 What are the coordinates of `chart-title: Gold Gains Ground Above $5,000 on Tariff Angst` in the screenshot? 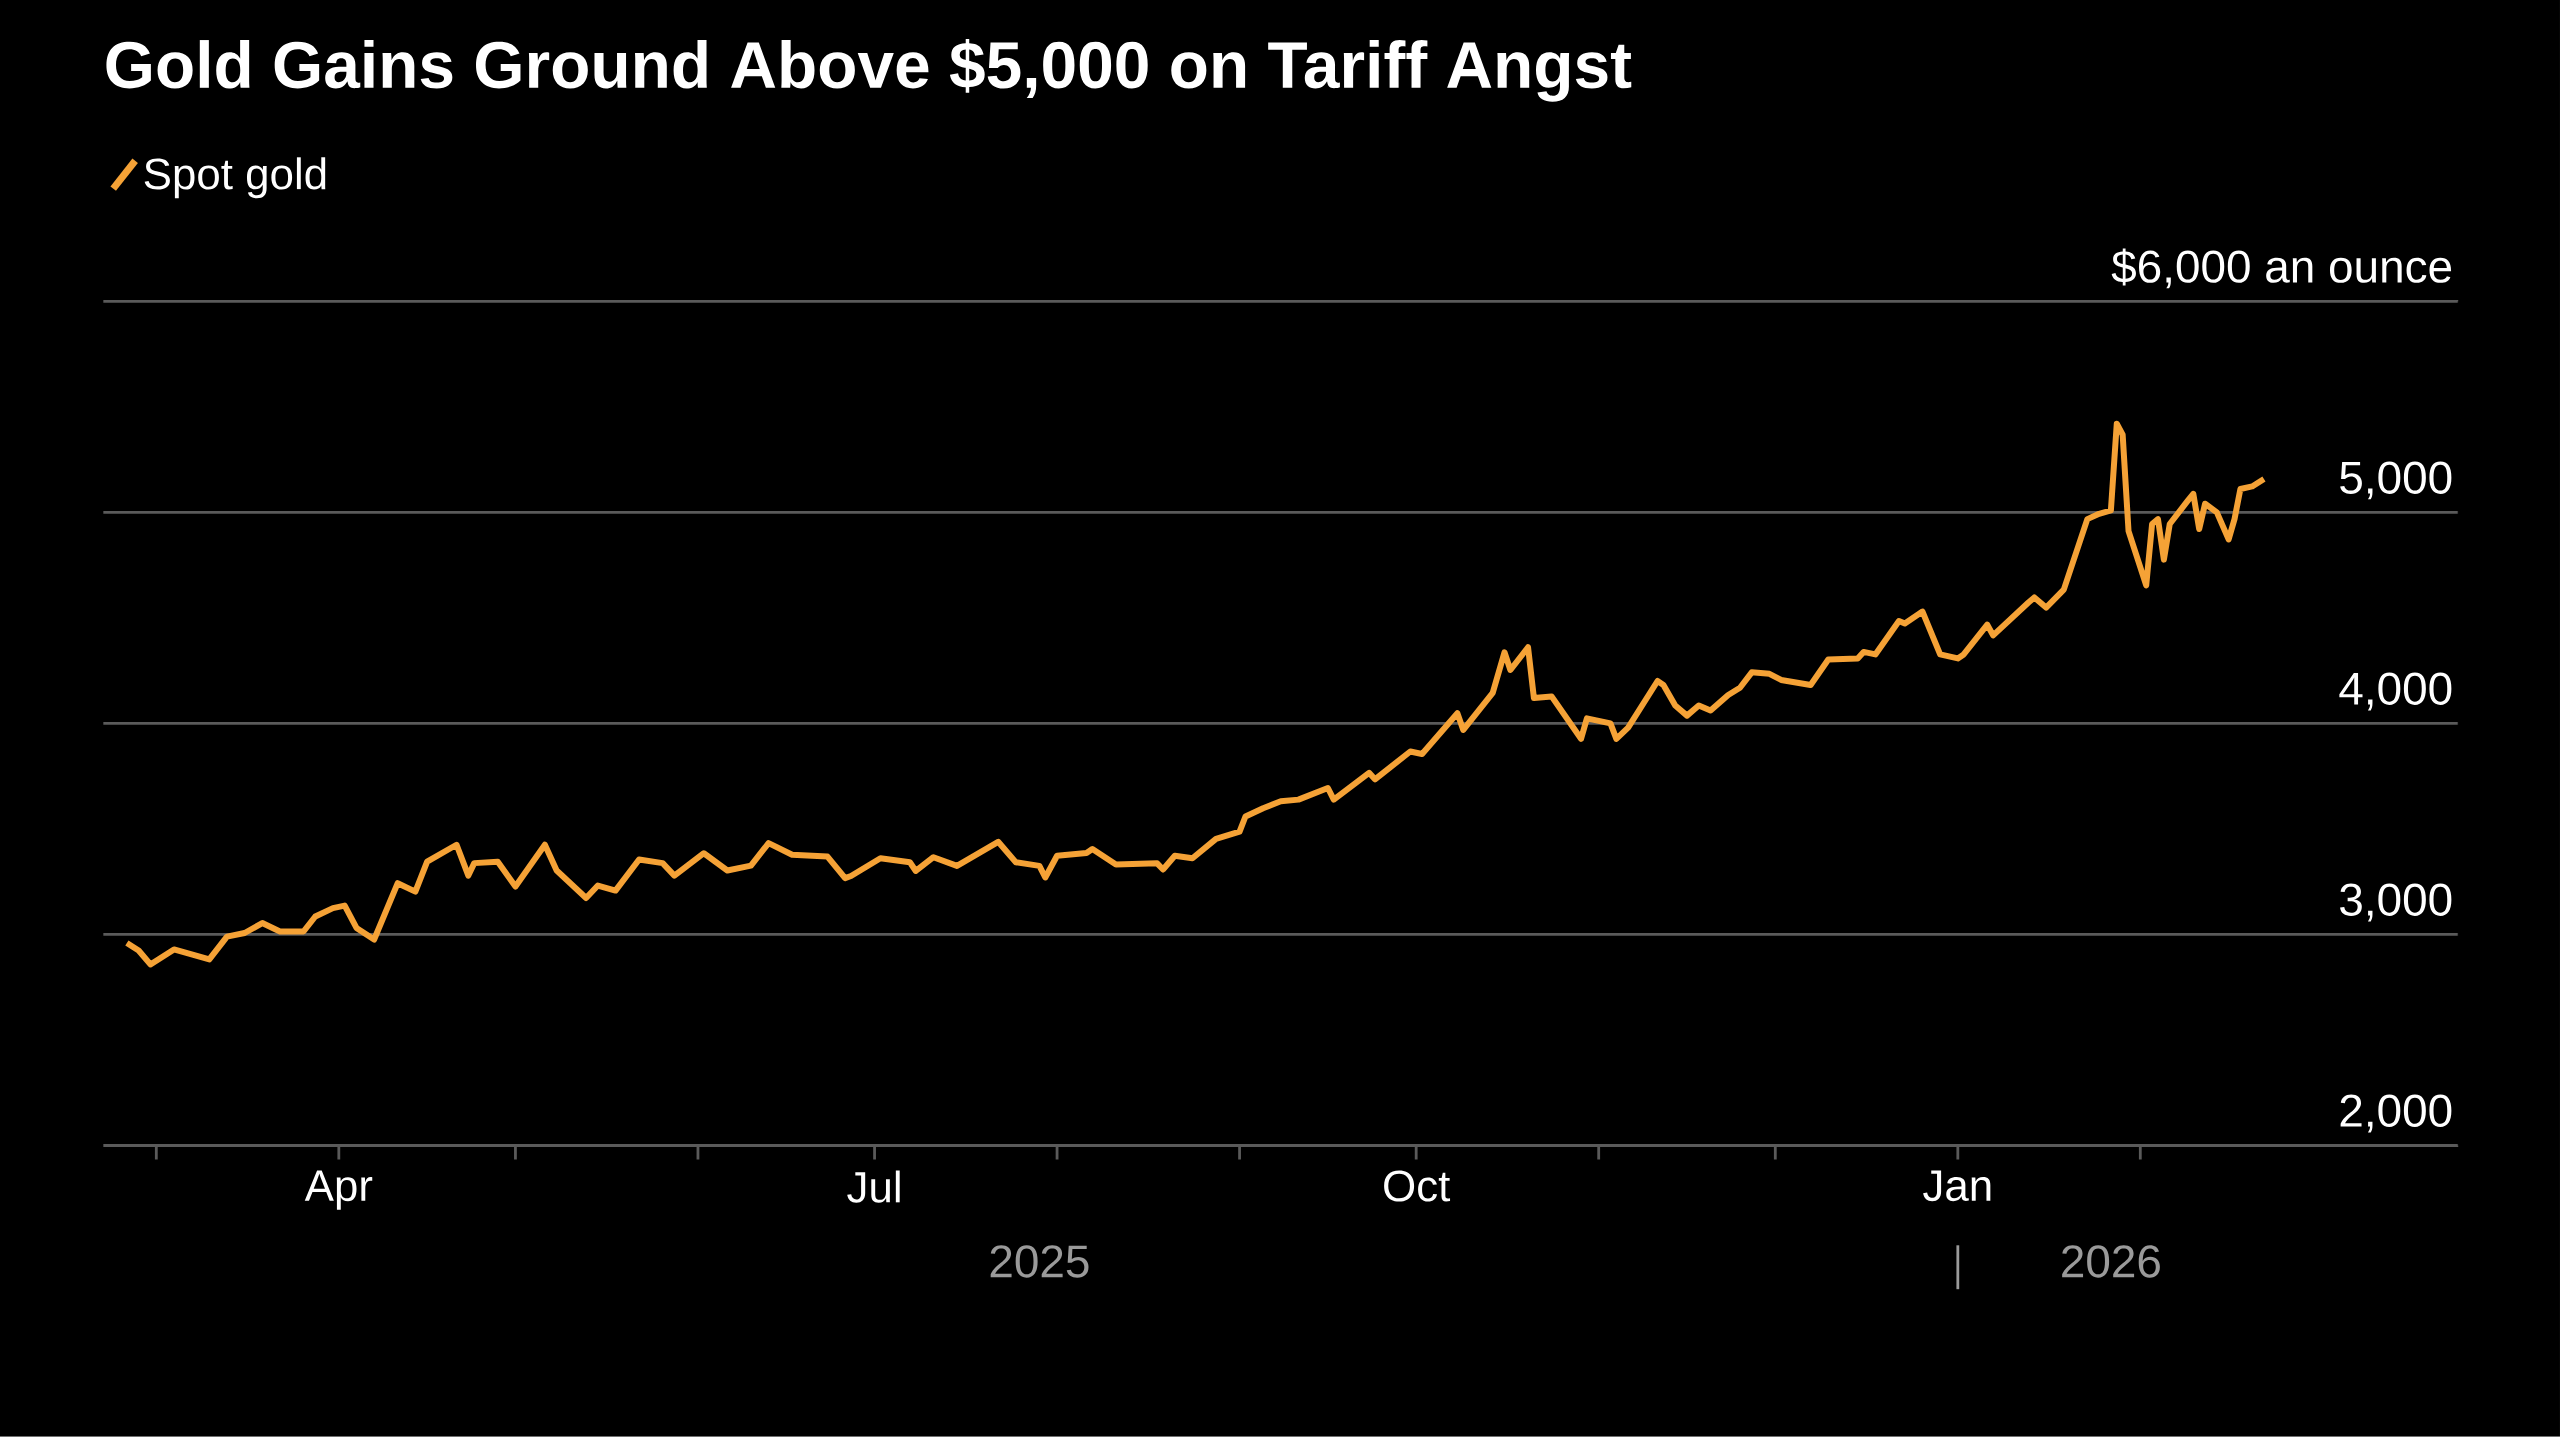 It's located at (869, 70).